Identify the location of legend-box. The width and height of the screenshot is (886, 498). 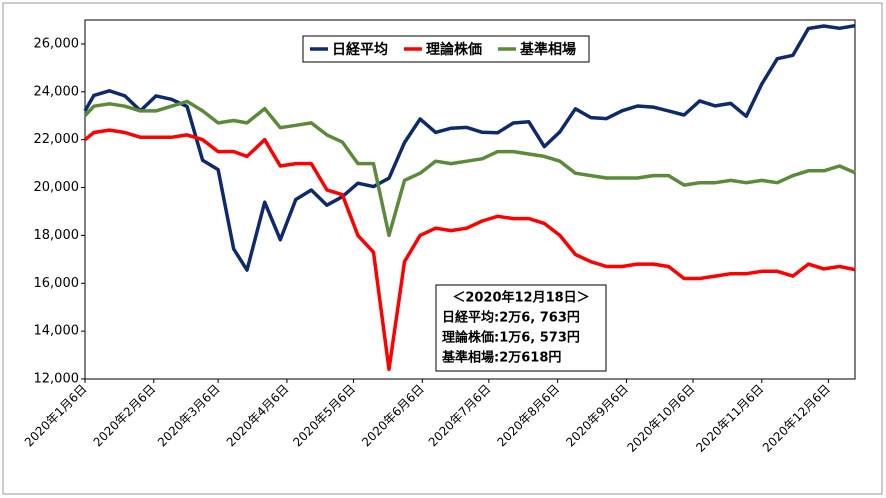
(446, 49).